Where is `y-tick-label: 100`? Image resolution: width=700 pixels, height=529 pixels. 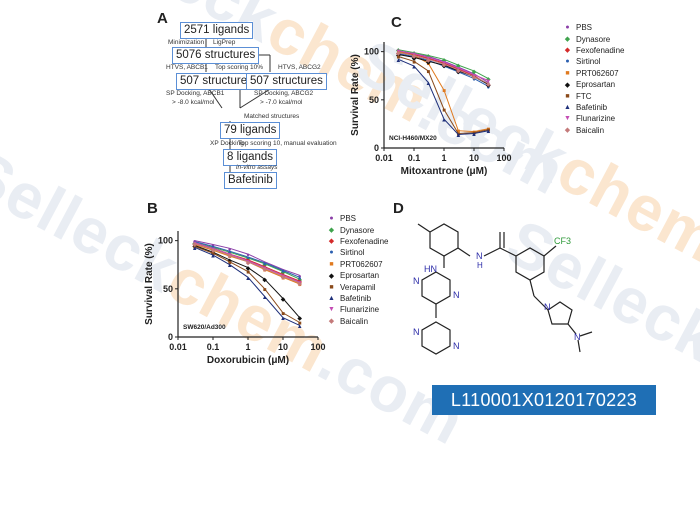
y-tick-label: 100 is located at coordinates (371, 52).